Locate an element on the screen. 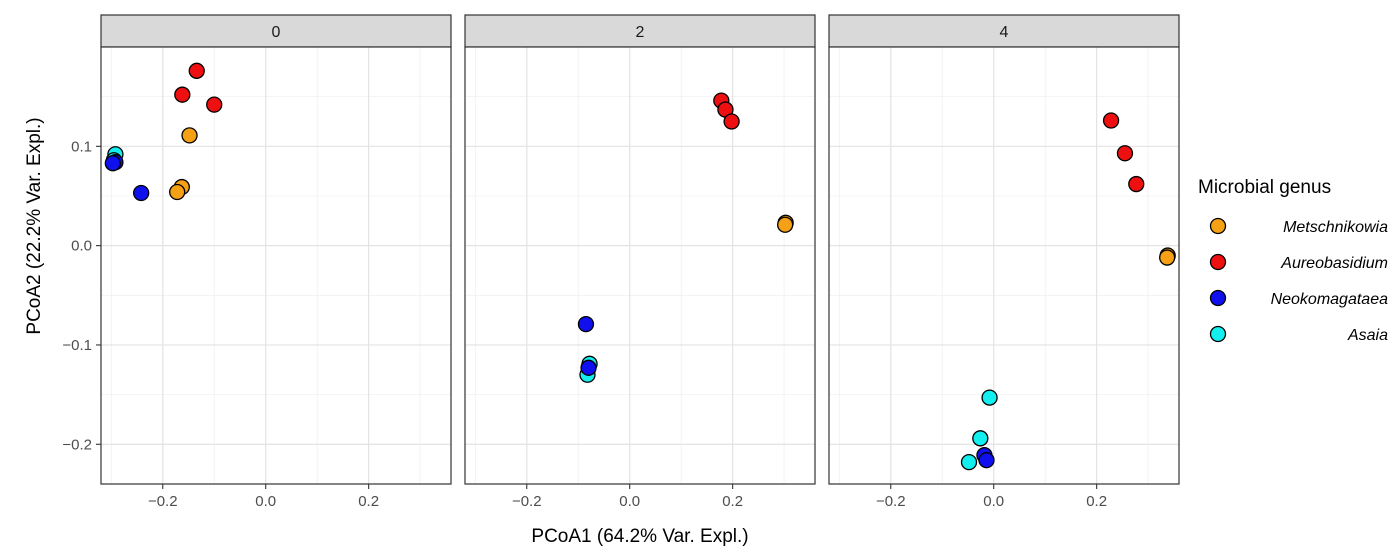 The height and width of the screenshot is (547, 1392). legend-label-neokomagataea: Neokomagataea is located at coordinates (1330, 299).